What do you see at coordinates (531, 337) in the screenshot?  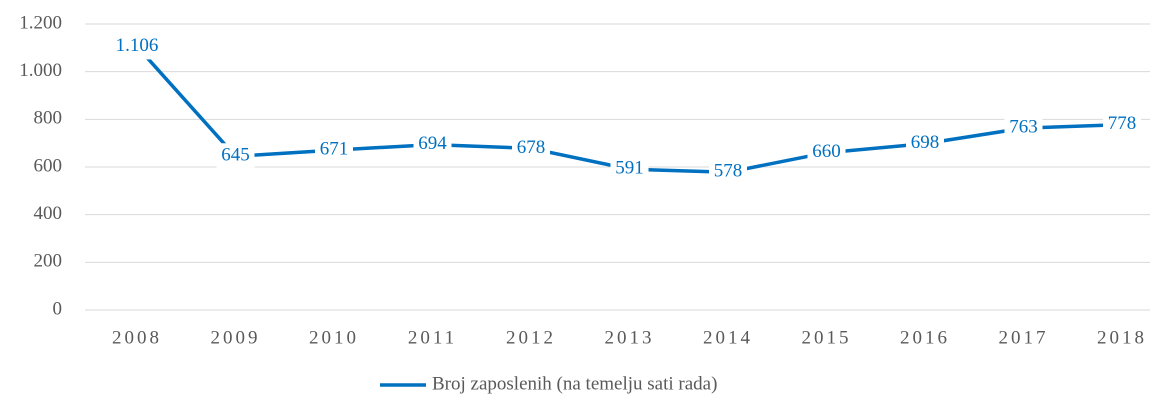 I see `x-tick-label: 2012` at bounding box center [531, 337].